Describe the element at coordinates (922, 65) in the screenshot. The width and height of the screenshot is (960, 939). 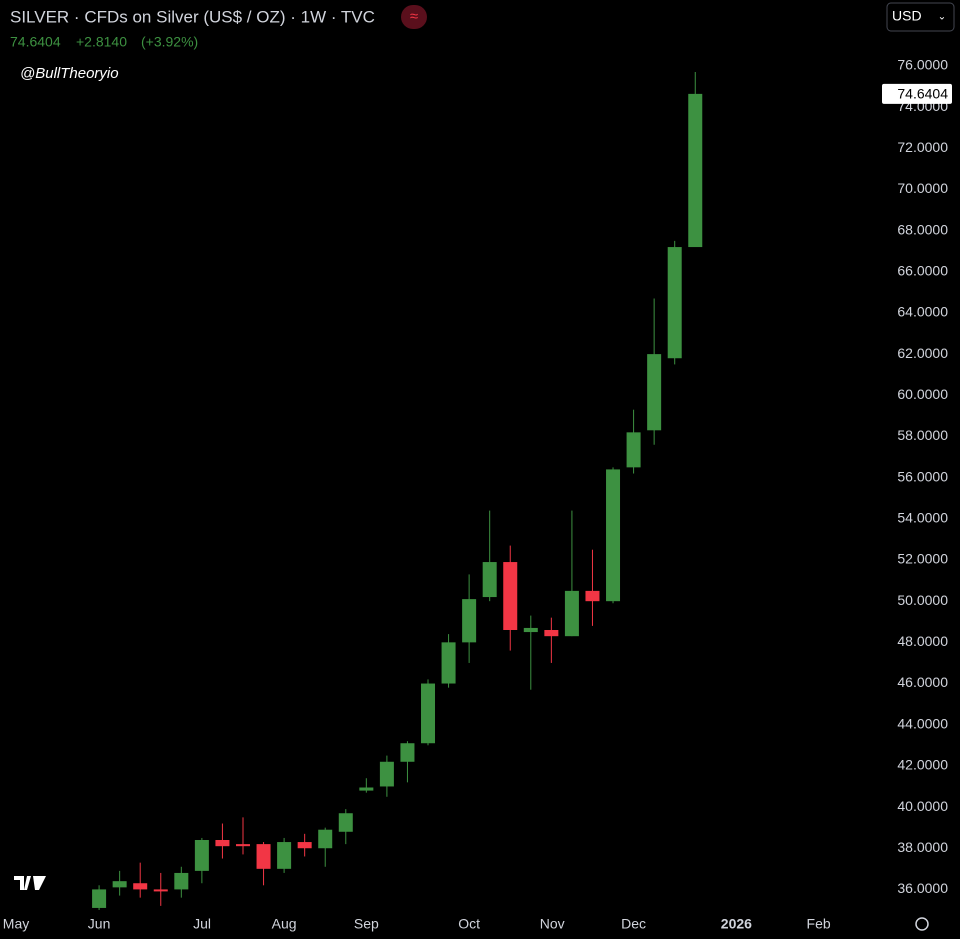
I see `y-tick-label: 76.0000` at that location.